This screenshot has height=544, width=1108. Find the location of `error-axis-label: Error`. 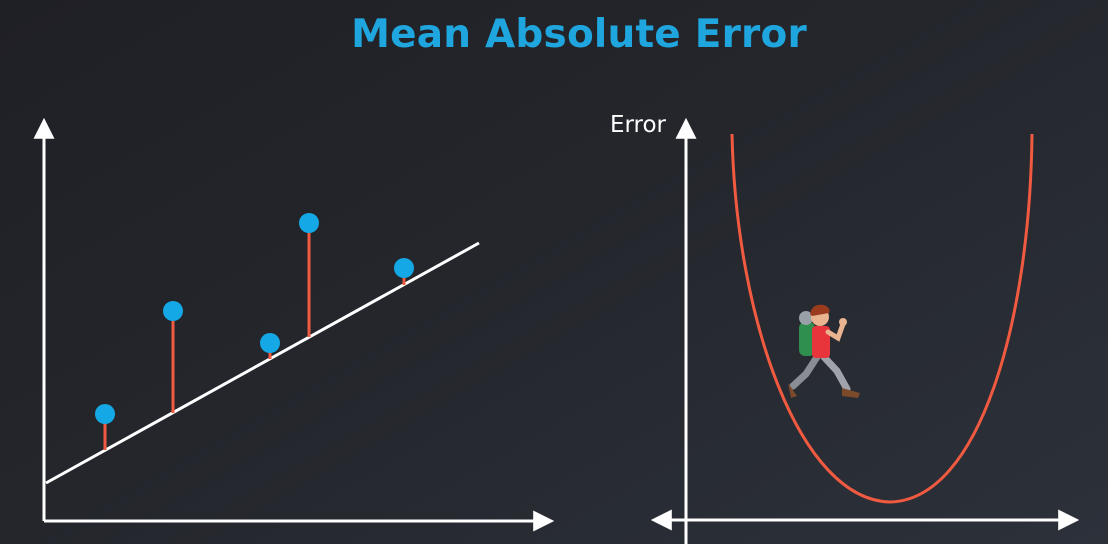

error-axis-label: Error is located at coordinates (638, 125).